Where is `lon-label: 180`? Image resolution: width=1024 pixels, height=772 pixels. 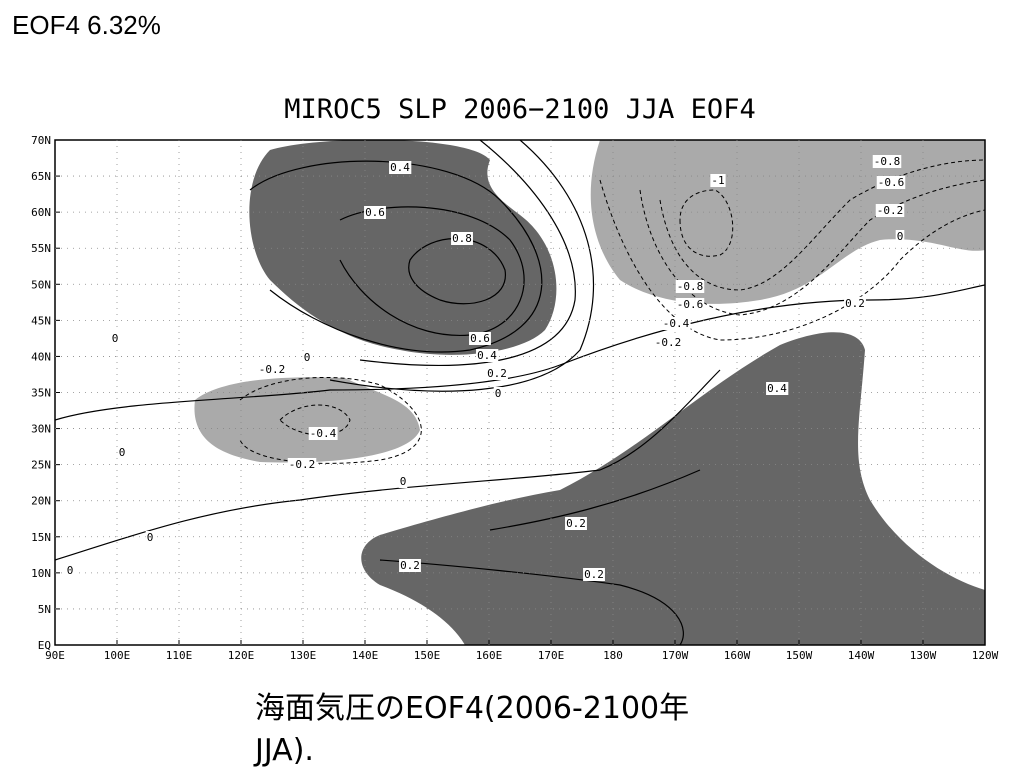
lon-label: 180 is located at coordinates (613, 655).